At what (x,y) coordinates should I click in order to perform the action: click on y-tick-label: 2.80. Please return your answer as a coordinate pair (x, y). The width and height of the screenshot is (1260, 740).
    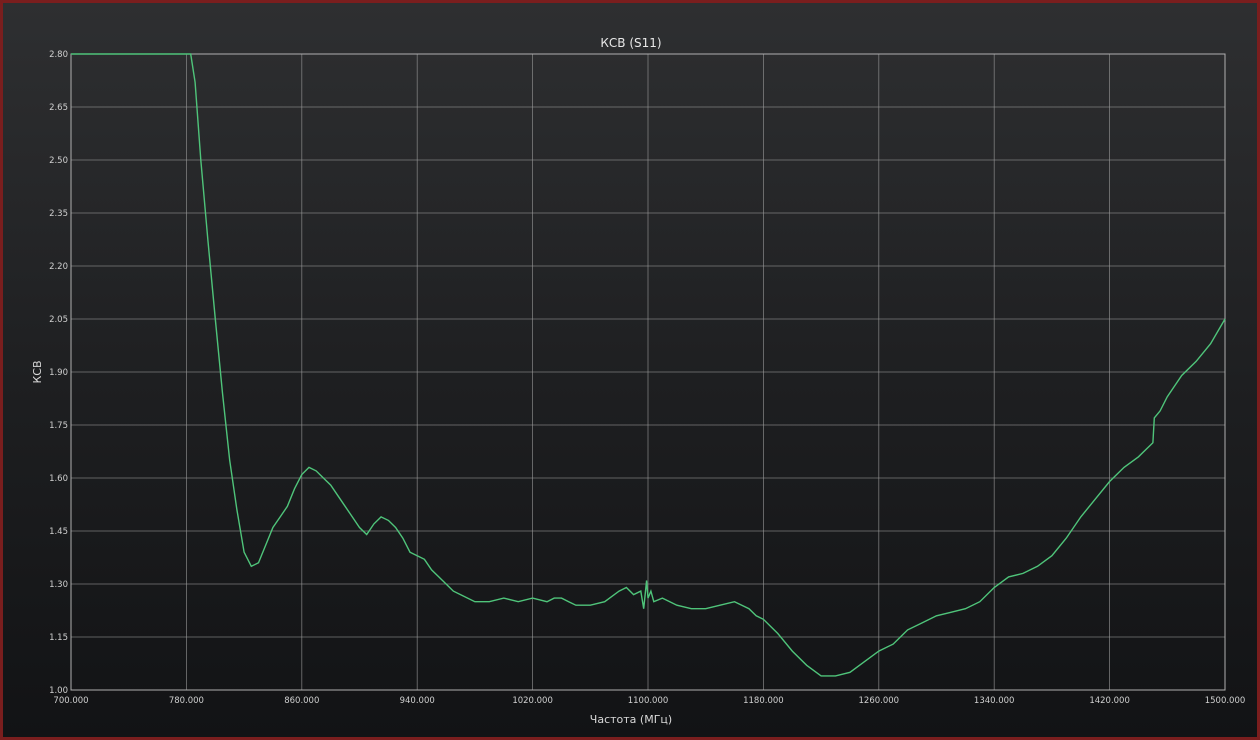
    Looking at the image, I should click on (58, 55).